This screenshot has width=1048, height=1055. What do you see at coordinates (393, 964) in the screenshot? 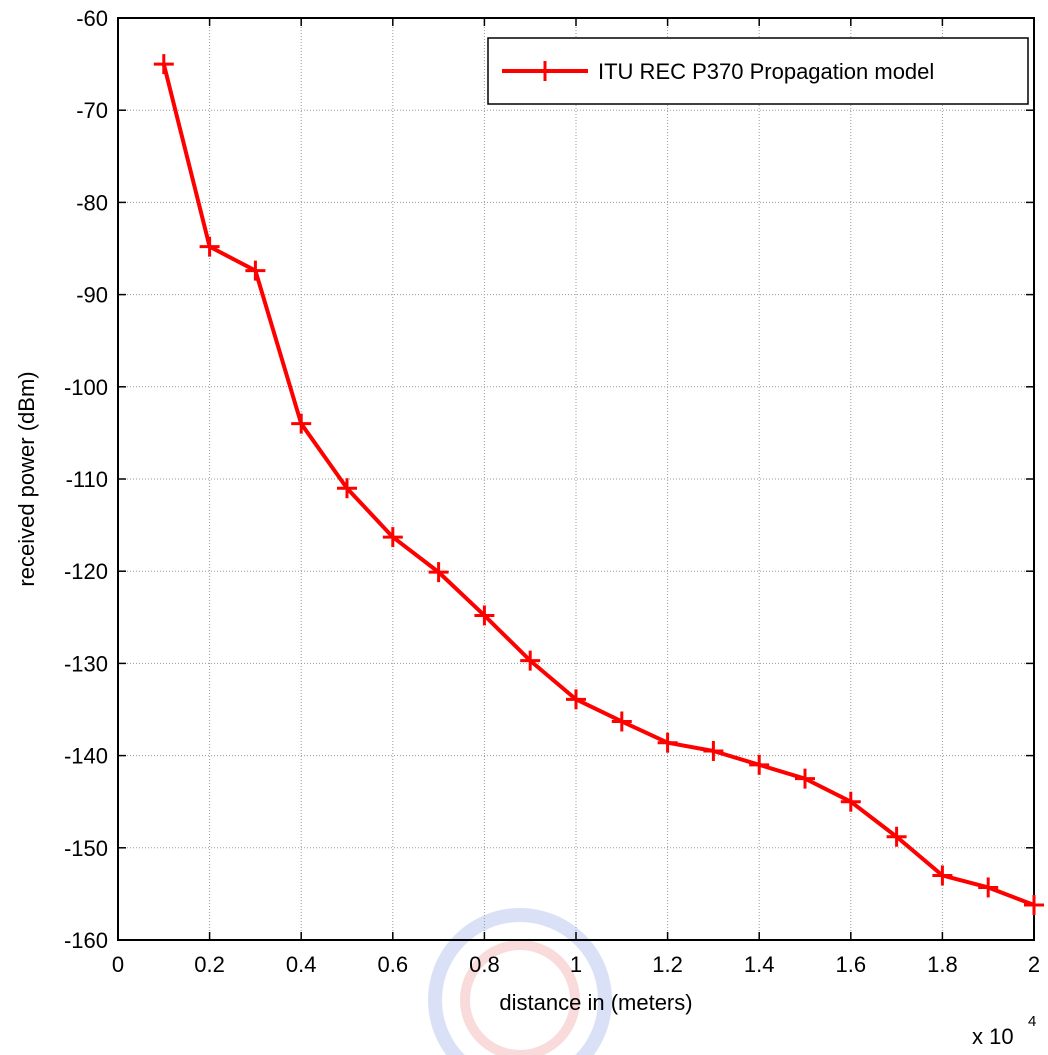
I see `x-tick-label: 0.6` at bounding box center [393, 964].